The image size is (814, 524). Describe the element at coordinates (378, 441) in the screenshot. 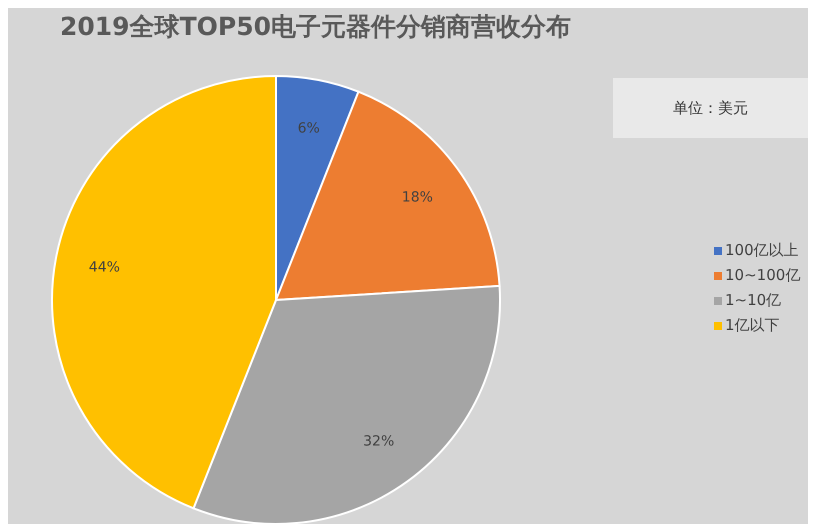

I see `data-label: 32%` at that location.